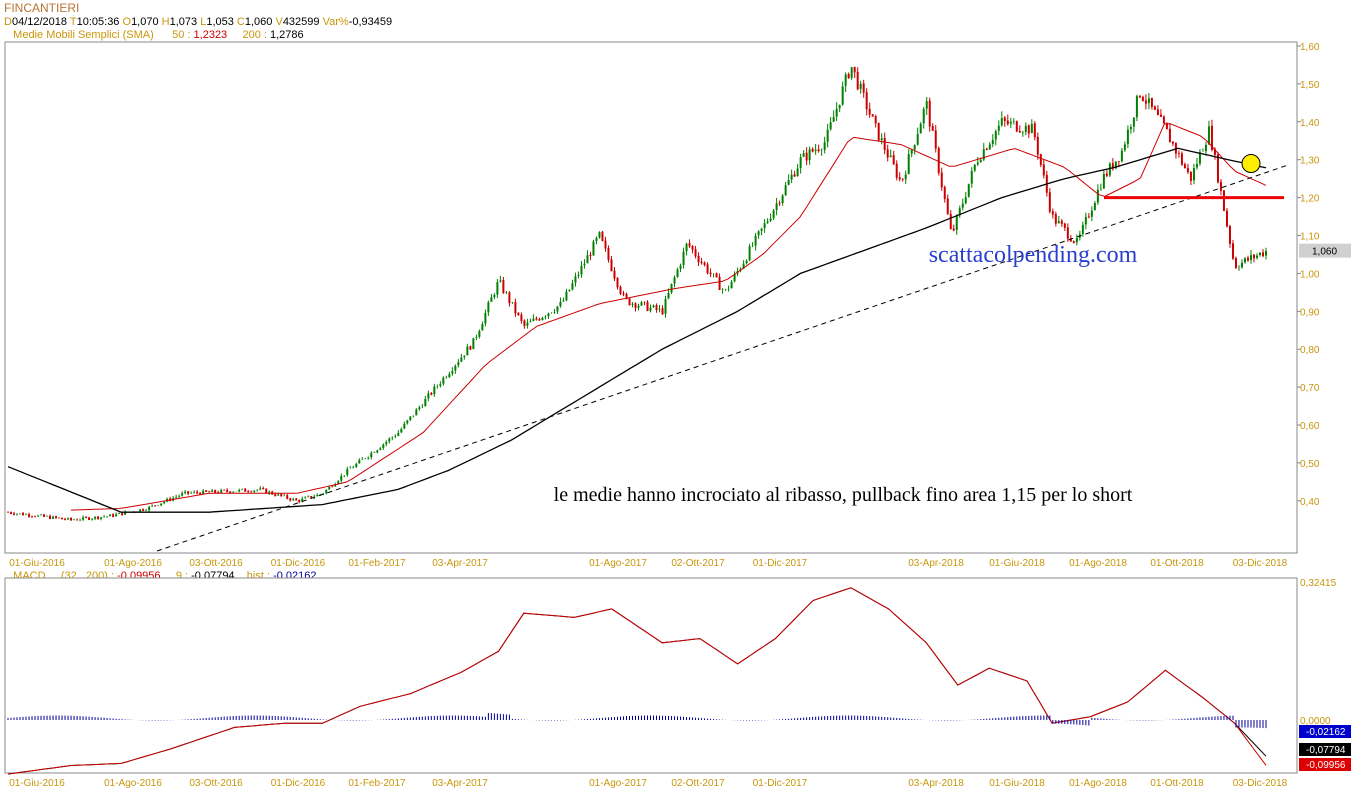  What do you see at coordinates (1260, 563) in the screenshot?
I see `date-label: 03-Dic-2018` at bounding box center [1260, 563].